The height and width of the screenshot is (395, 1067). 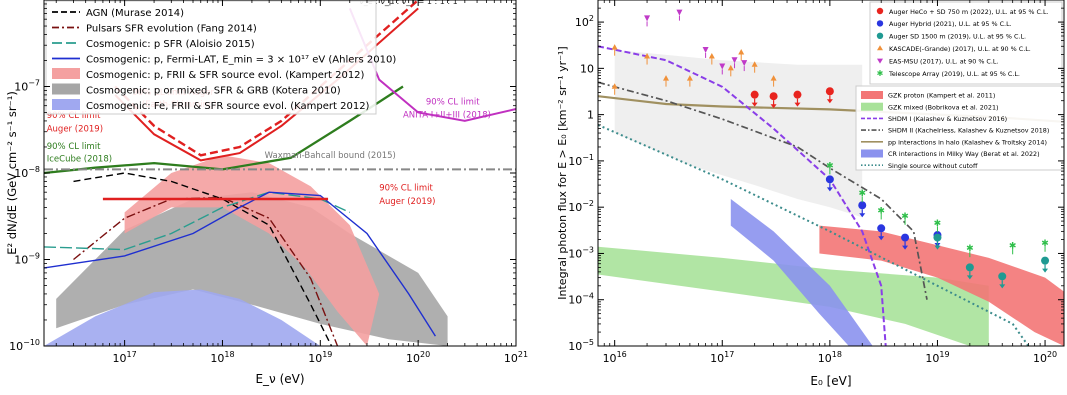 What do you see at coordinates (222, 357) in the screenshot?
I see `neutrino-x-tick-label: 1018` at bounding box center [222, 357].